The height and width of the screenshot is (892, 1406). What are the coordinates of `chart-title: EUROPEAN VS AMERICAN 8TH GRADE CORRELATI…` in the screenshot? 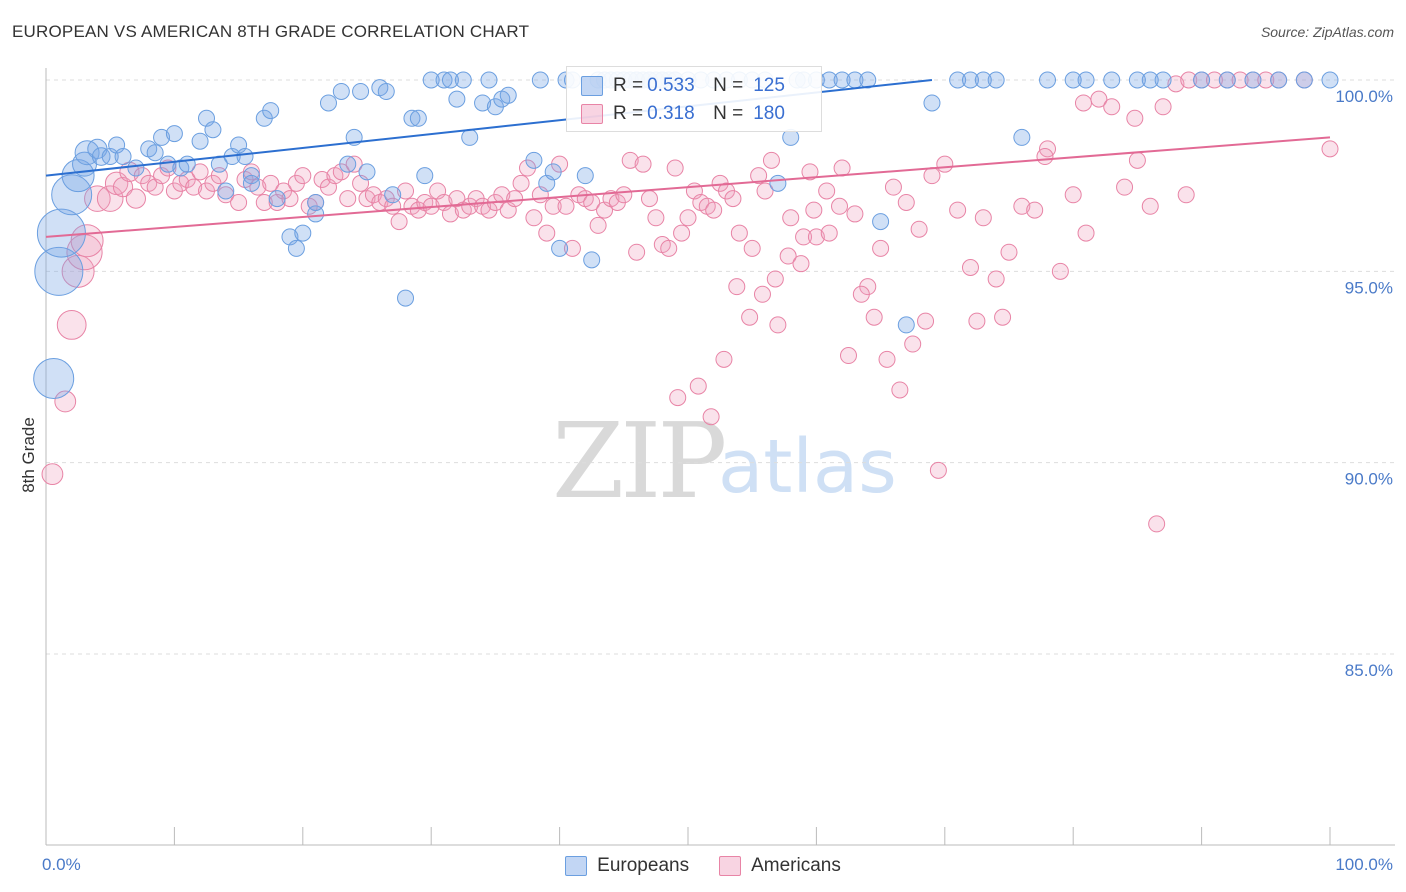 It's located at (271, 31).